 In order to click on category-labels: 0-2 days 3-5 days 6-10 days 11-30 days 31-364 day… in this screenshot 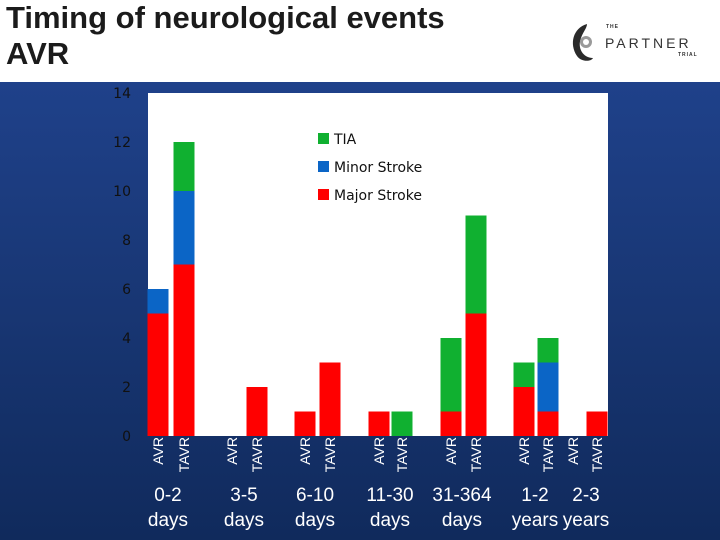, I will do `click(378, 508)`.